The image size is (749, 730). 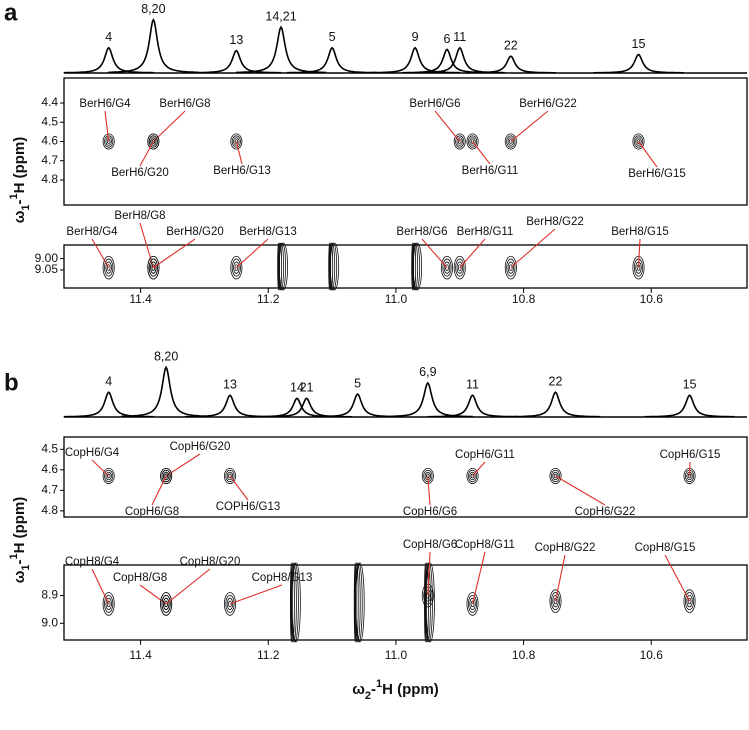 What do you see at coordinates (153, 9) in the screenshot?
I see `peak-label: 8,20` at bounding box center [153, 9].